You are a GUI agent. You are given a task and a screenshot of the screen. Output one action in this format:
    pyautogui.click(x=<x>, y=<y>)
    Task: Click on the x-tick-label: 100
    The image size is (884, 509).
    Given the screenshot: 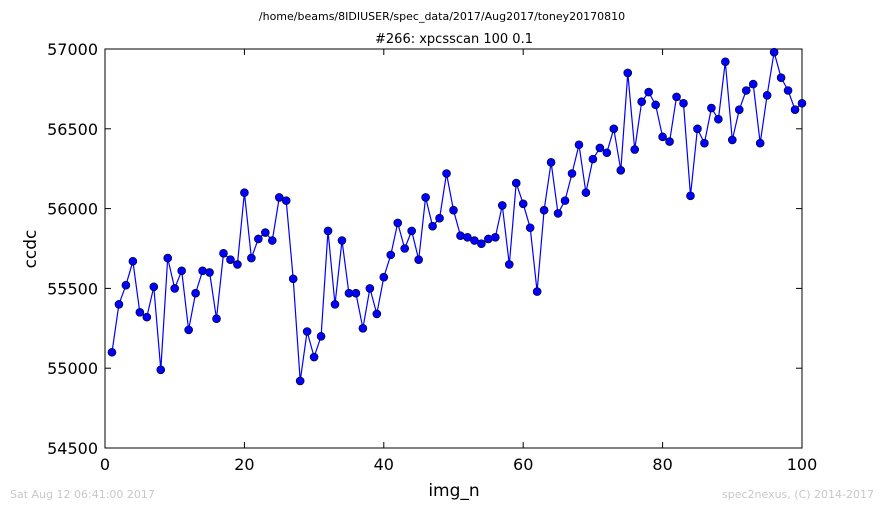 What is the action you would take?
    pyautogui.click(x=802, y=464)
    